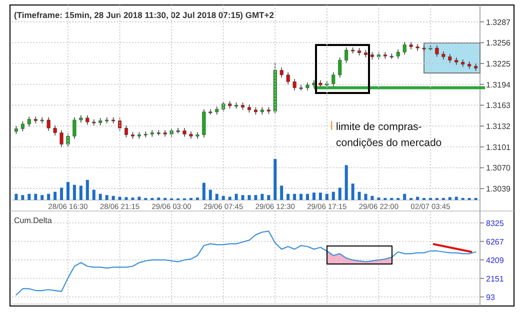  Describe the element at coordinates (491, 297) in the screenshot. I see `y-tick-label: 93` at that location.